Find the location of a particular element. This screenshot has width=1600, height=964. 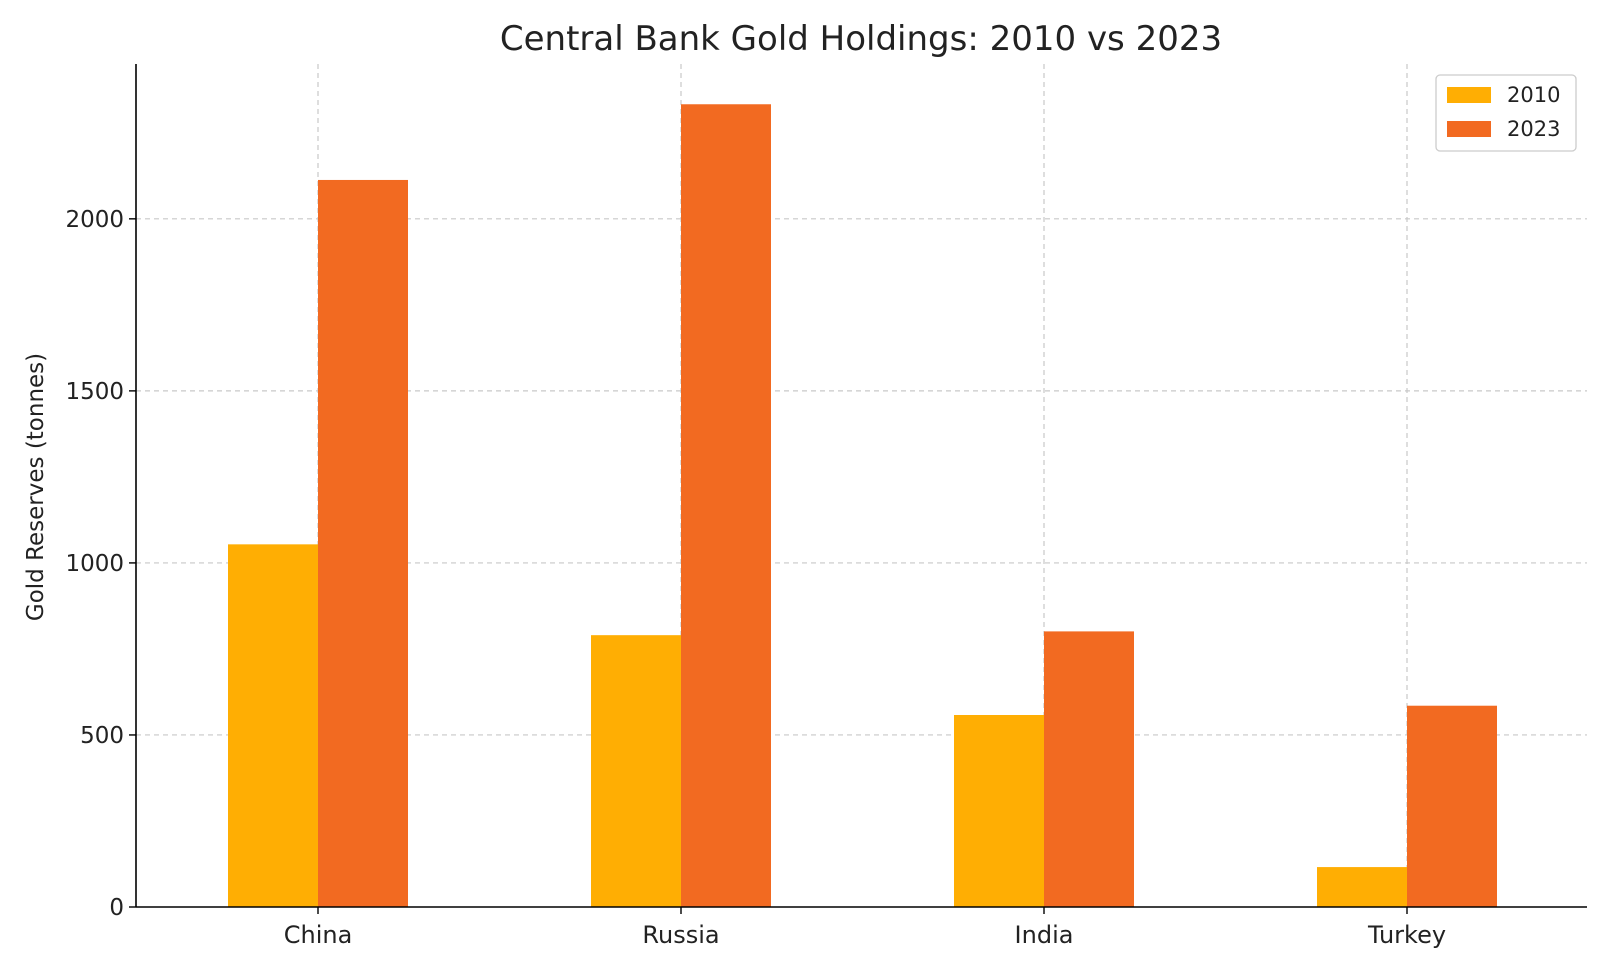

x-tick-label-russia: Russia is located at coordinates (680, 935).